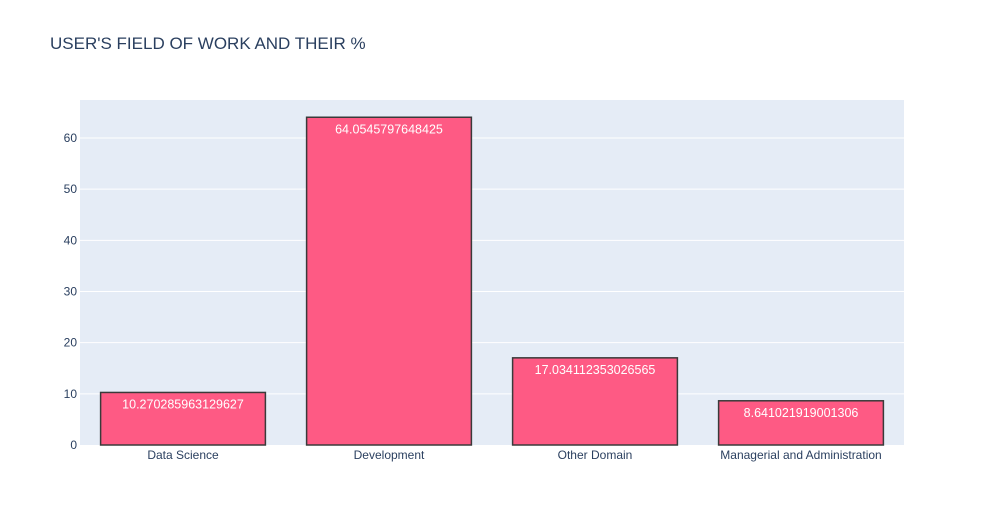  What do you see at coordinates (389, 455) in the screenshot?
I see `x-tick-label: Development` at bounding box center [389, 455].